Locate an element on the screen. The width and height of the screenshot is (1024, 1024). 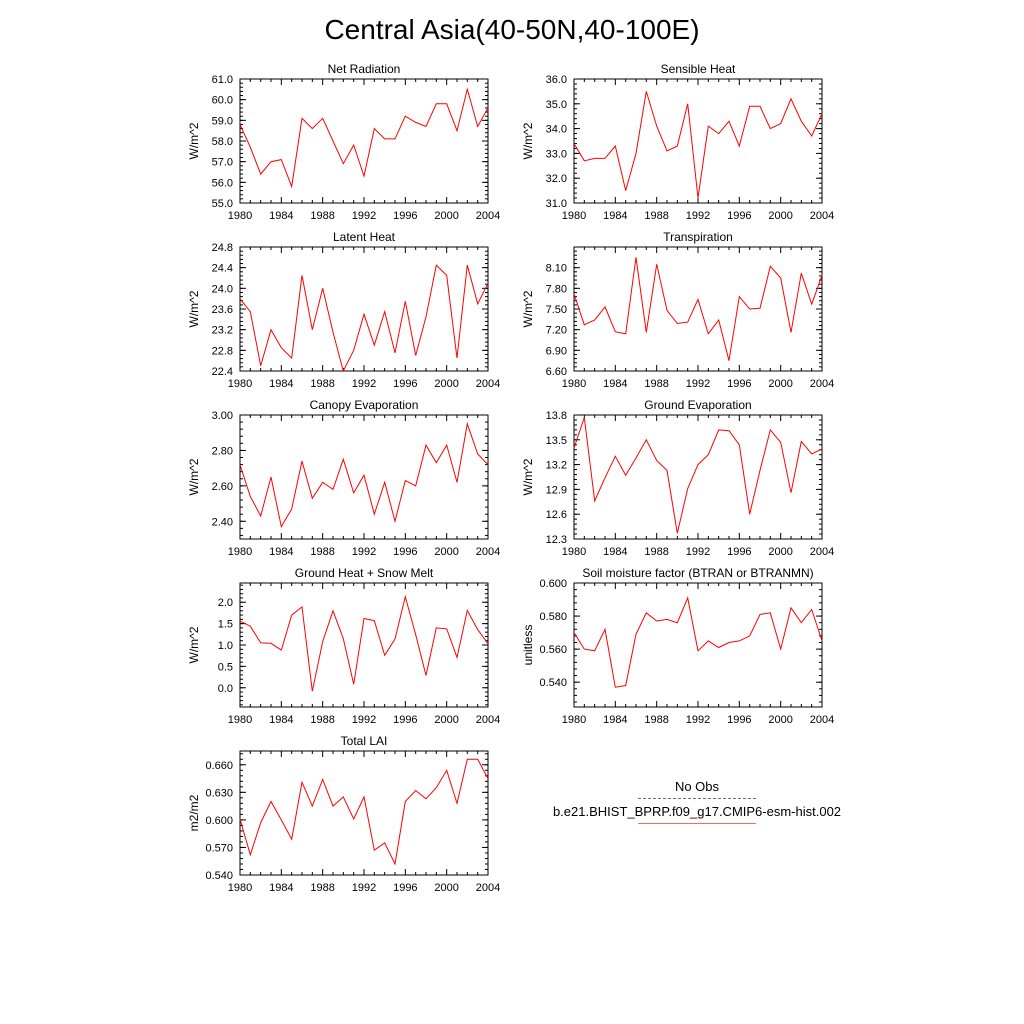
y-tick-label: 0.560 is located at coordinates (553, 650).